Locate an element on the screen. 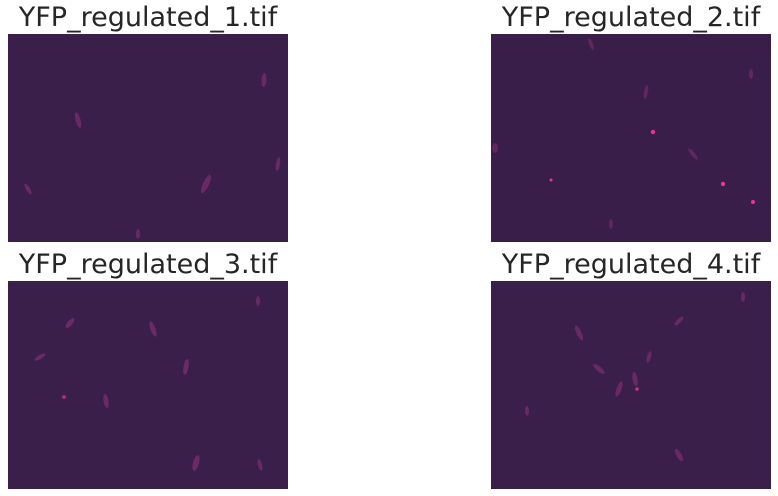  panel-title-2: YFP_regulated_2.tif is located at coordinates (631, 17).